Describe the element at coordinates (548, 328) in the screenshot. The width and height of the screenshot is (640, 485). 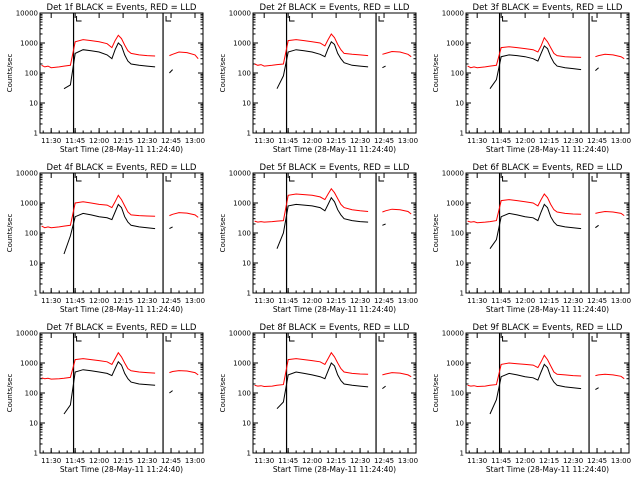
I see `chart-title: Det 9f BLACK = Events, RED = LLD` at that location.